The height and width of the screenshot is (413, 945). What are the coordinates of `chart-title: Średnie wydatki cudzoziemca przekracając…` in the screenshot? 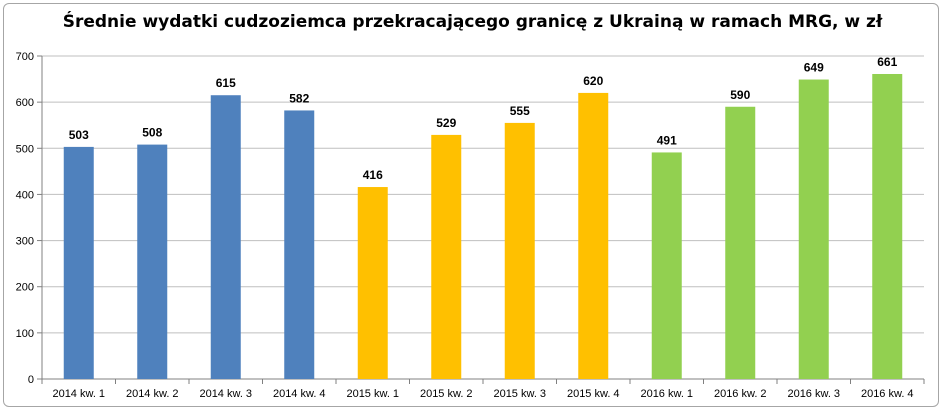 It's located at (472, 22).